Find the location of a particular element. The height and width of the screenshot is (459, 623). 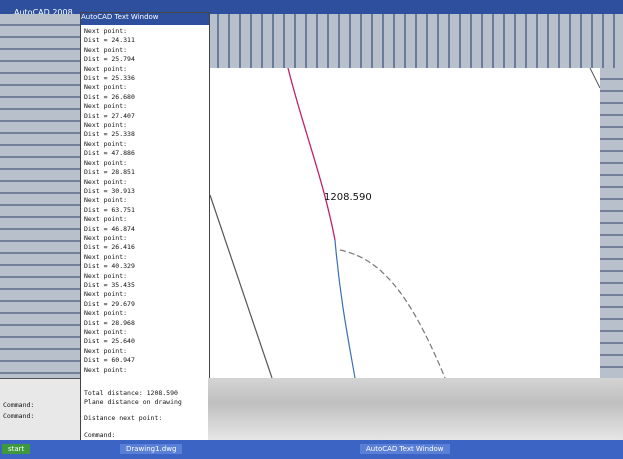

distance-label: 1208.590 is located at coordinates (348, 197).